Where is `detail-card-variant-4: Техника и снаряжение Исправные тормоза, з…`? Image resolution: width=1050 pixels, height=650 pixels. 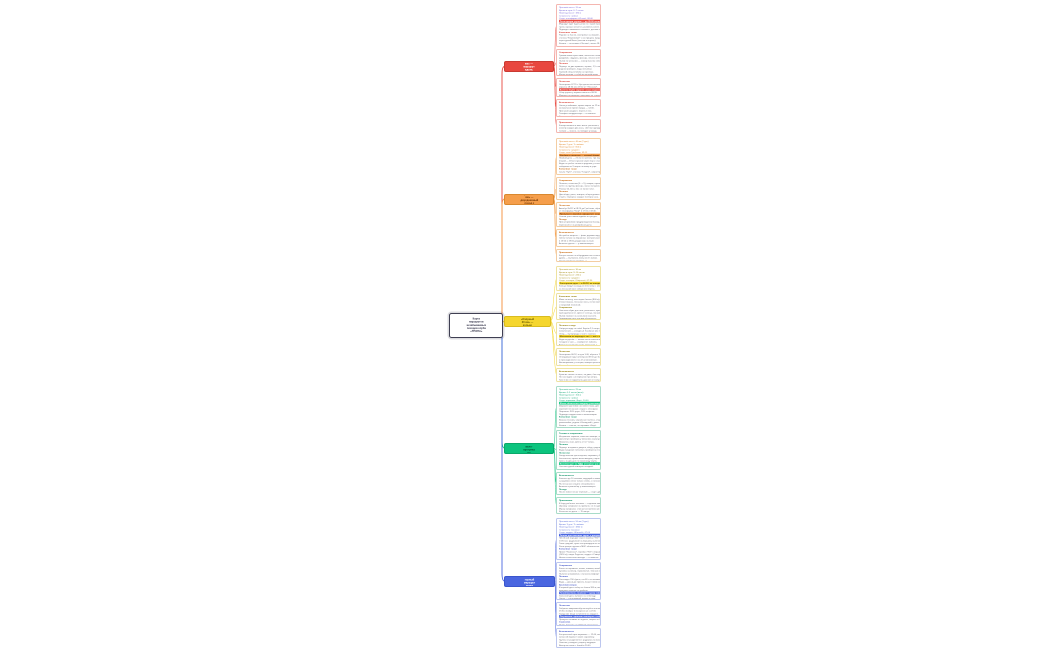 detail-card-variant-4: Техника и снаряжение Исправные тормоза, з… is located at coordinates (578, 450).